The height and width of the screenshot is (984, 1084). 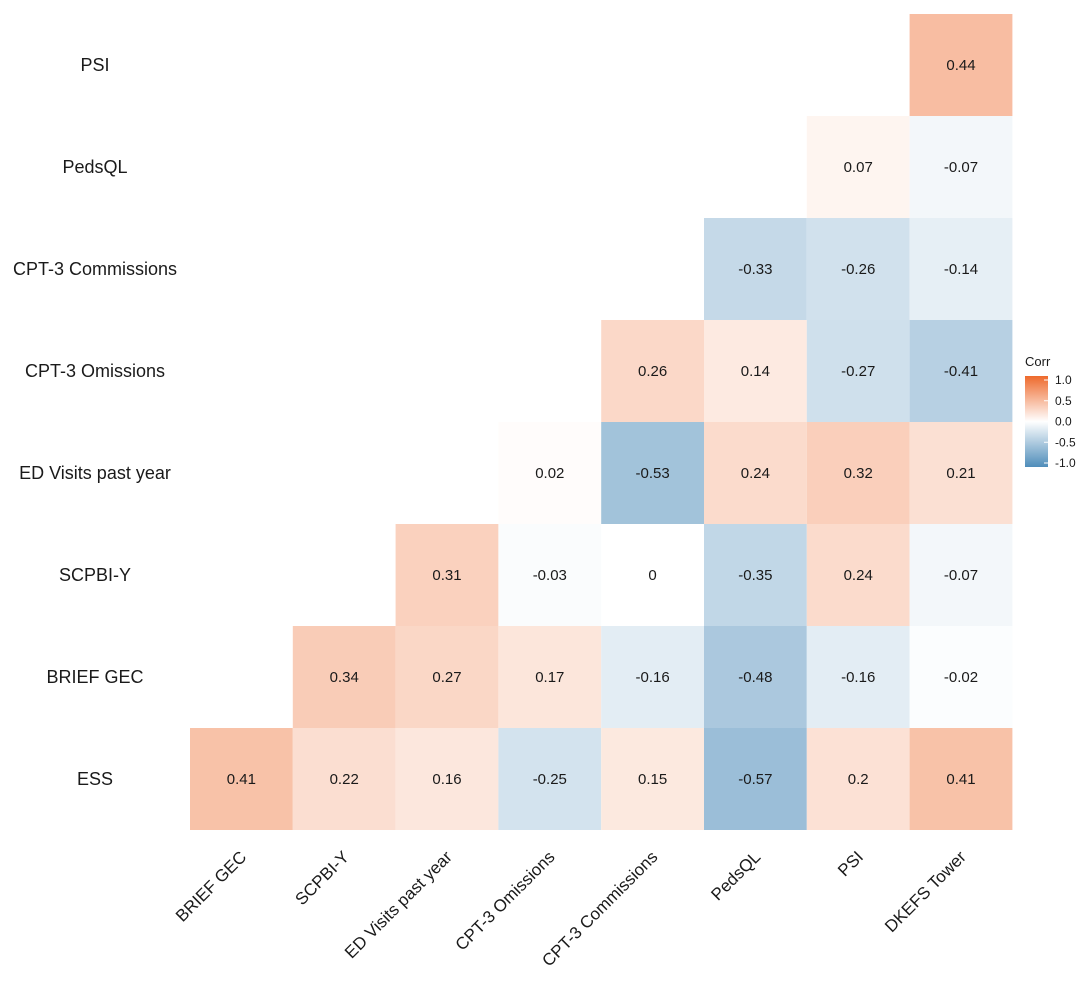 I want to click on cell-value-label: -0.41, so click(x=961, y=371).